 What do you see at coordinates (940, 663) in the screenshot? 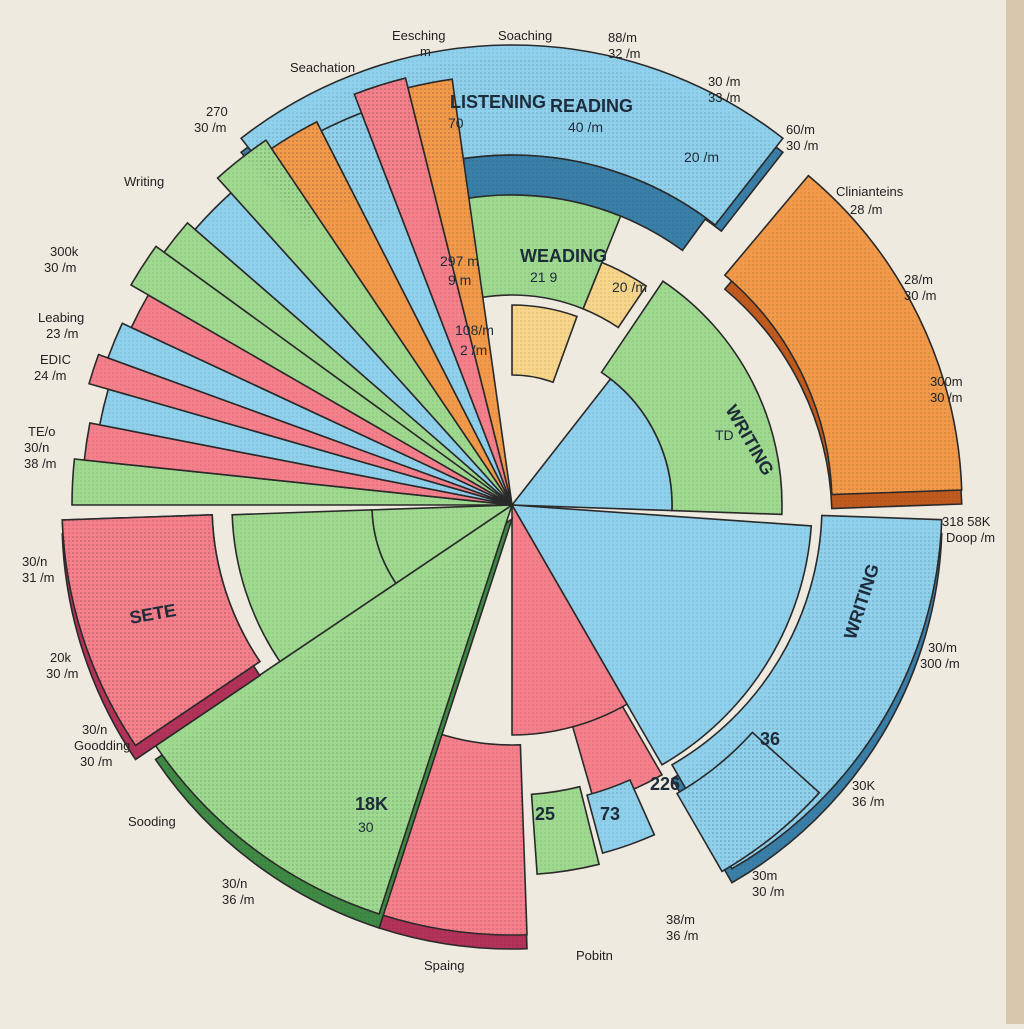
I see `outer-right-g2: 300 /m` at bounding box center [940, 663].